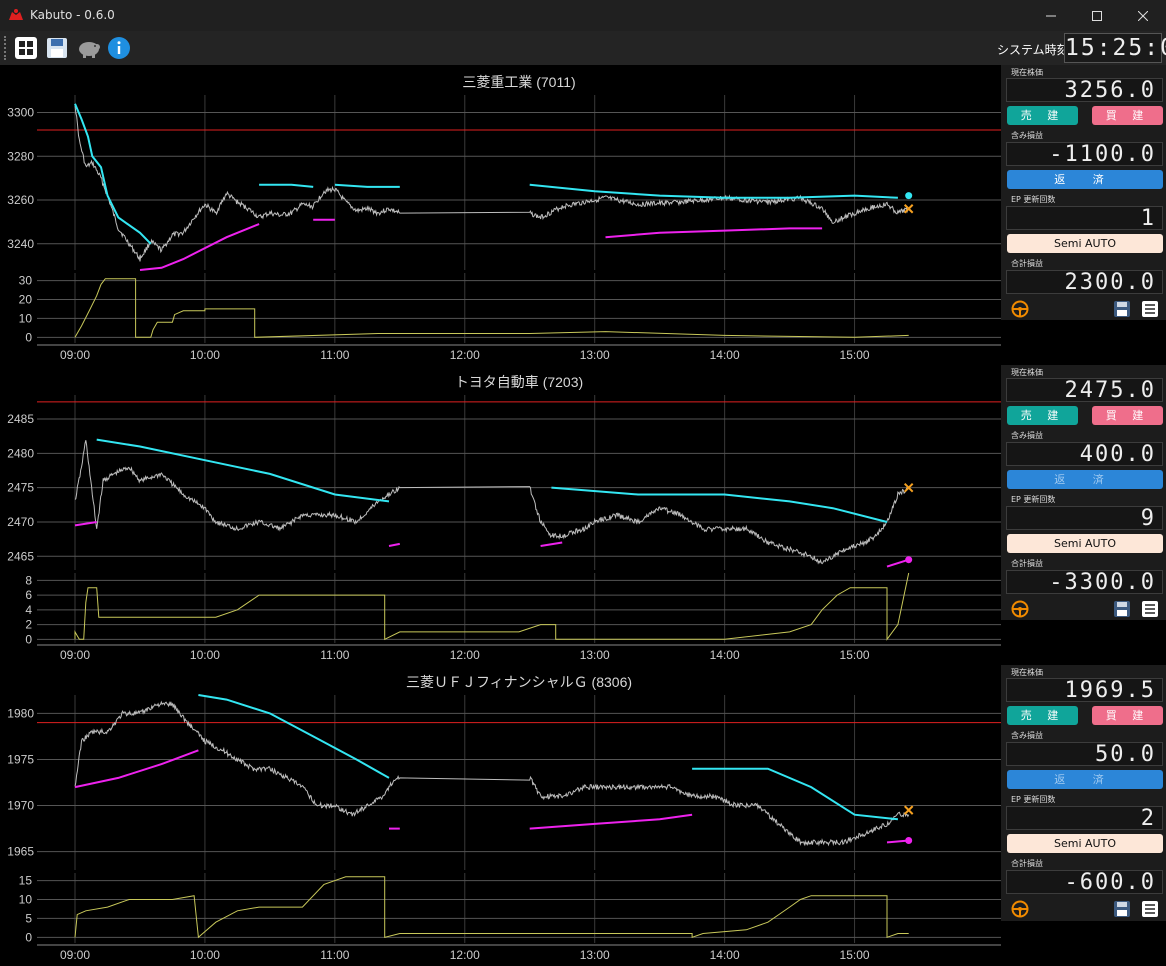  Describe the element at coordinates (583, 15) in the screenshot. I see `title-bar: Kabuto - 0.6.0` at that location.